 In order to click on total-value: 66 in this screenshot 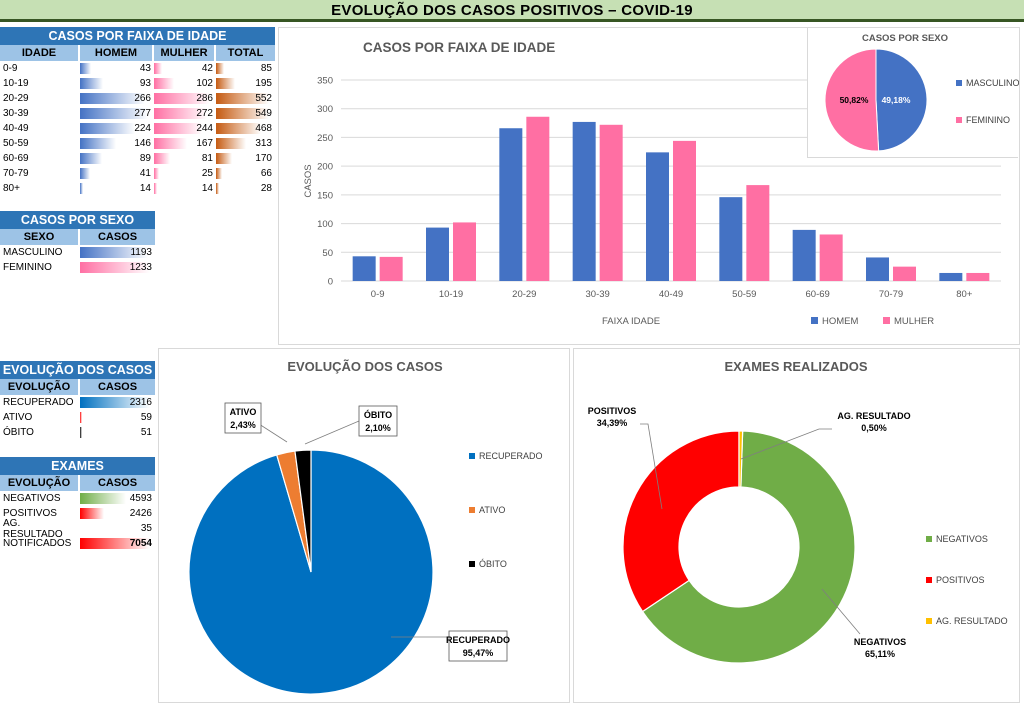, I will do `click(266, 173)`.